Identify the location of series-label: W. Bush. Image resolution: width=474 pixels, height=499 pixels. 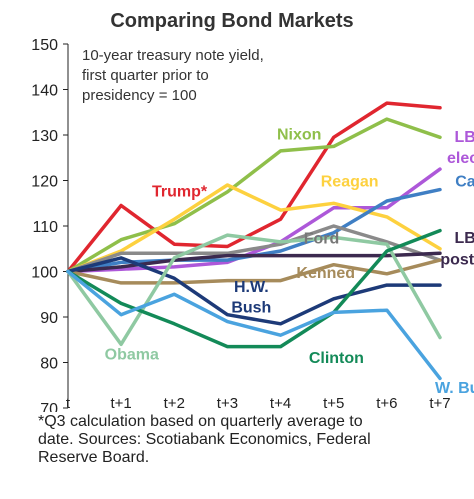
(454, 388).